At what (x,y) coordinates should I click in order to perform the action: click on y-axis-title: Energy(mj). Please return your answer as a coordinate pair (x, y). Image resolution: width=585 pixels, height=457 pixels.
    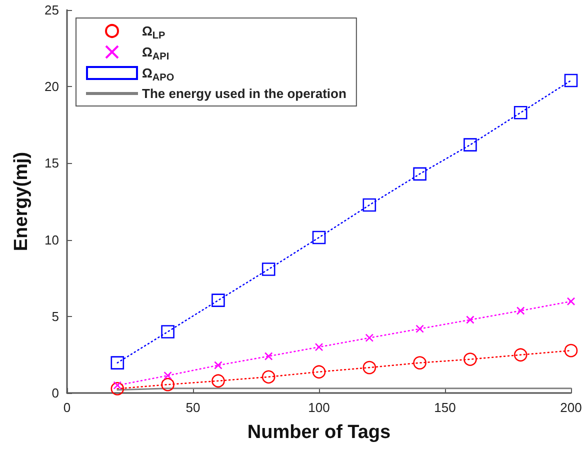
    Looking at the image, I should click on (21, 202).